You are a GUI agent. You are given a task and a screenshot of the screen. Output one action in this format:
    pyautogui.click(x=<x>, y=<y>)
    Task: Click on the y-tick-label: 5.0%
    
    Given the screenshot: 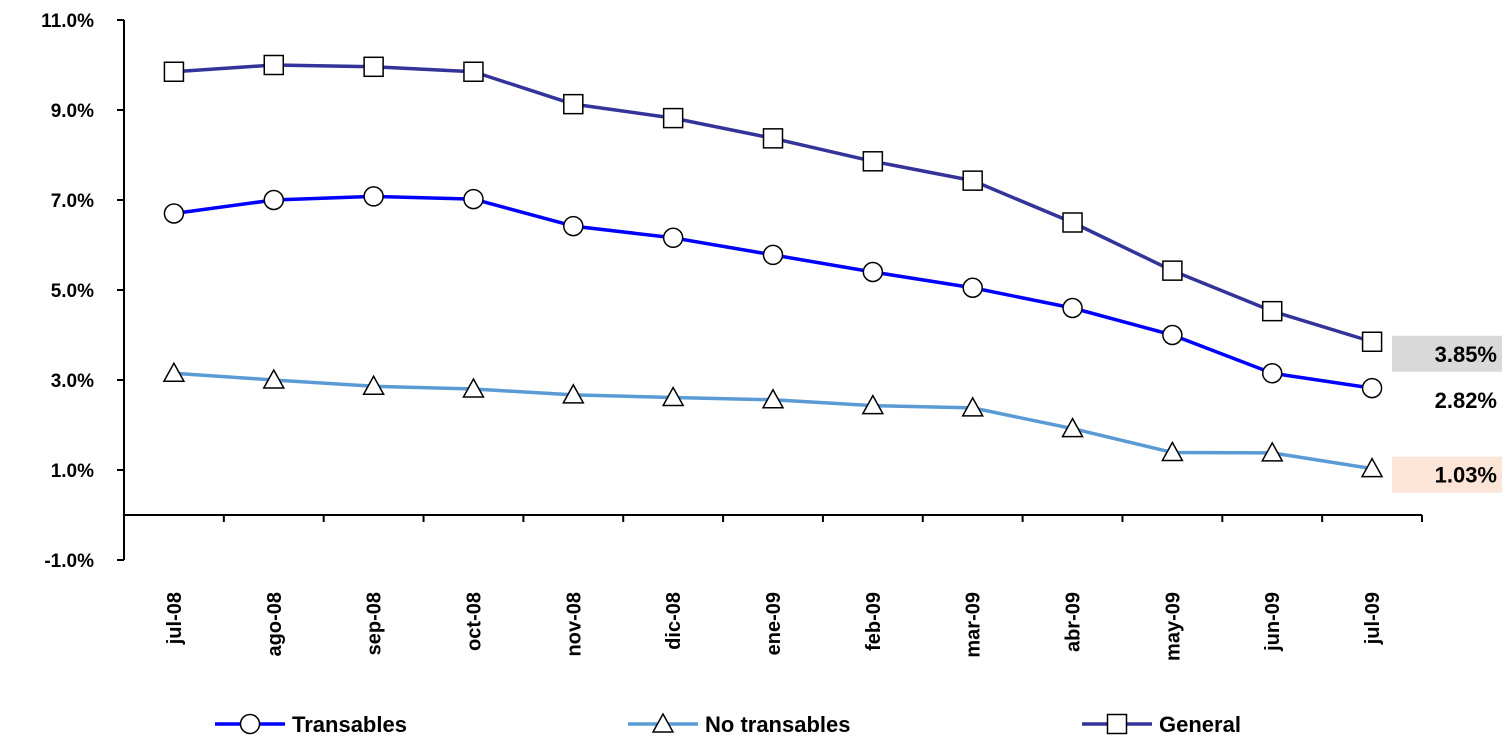 What is the action you would take?
    pyautogui.click(x=72, y=291)
    